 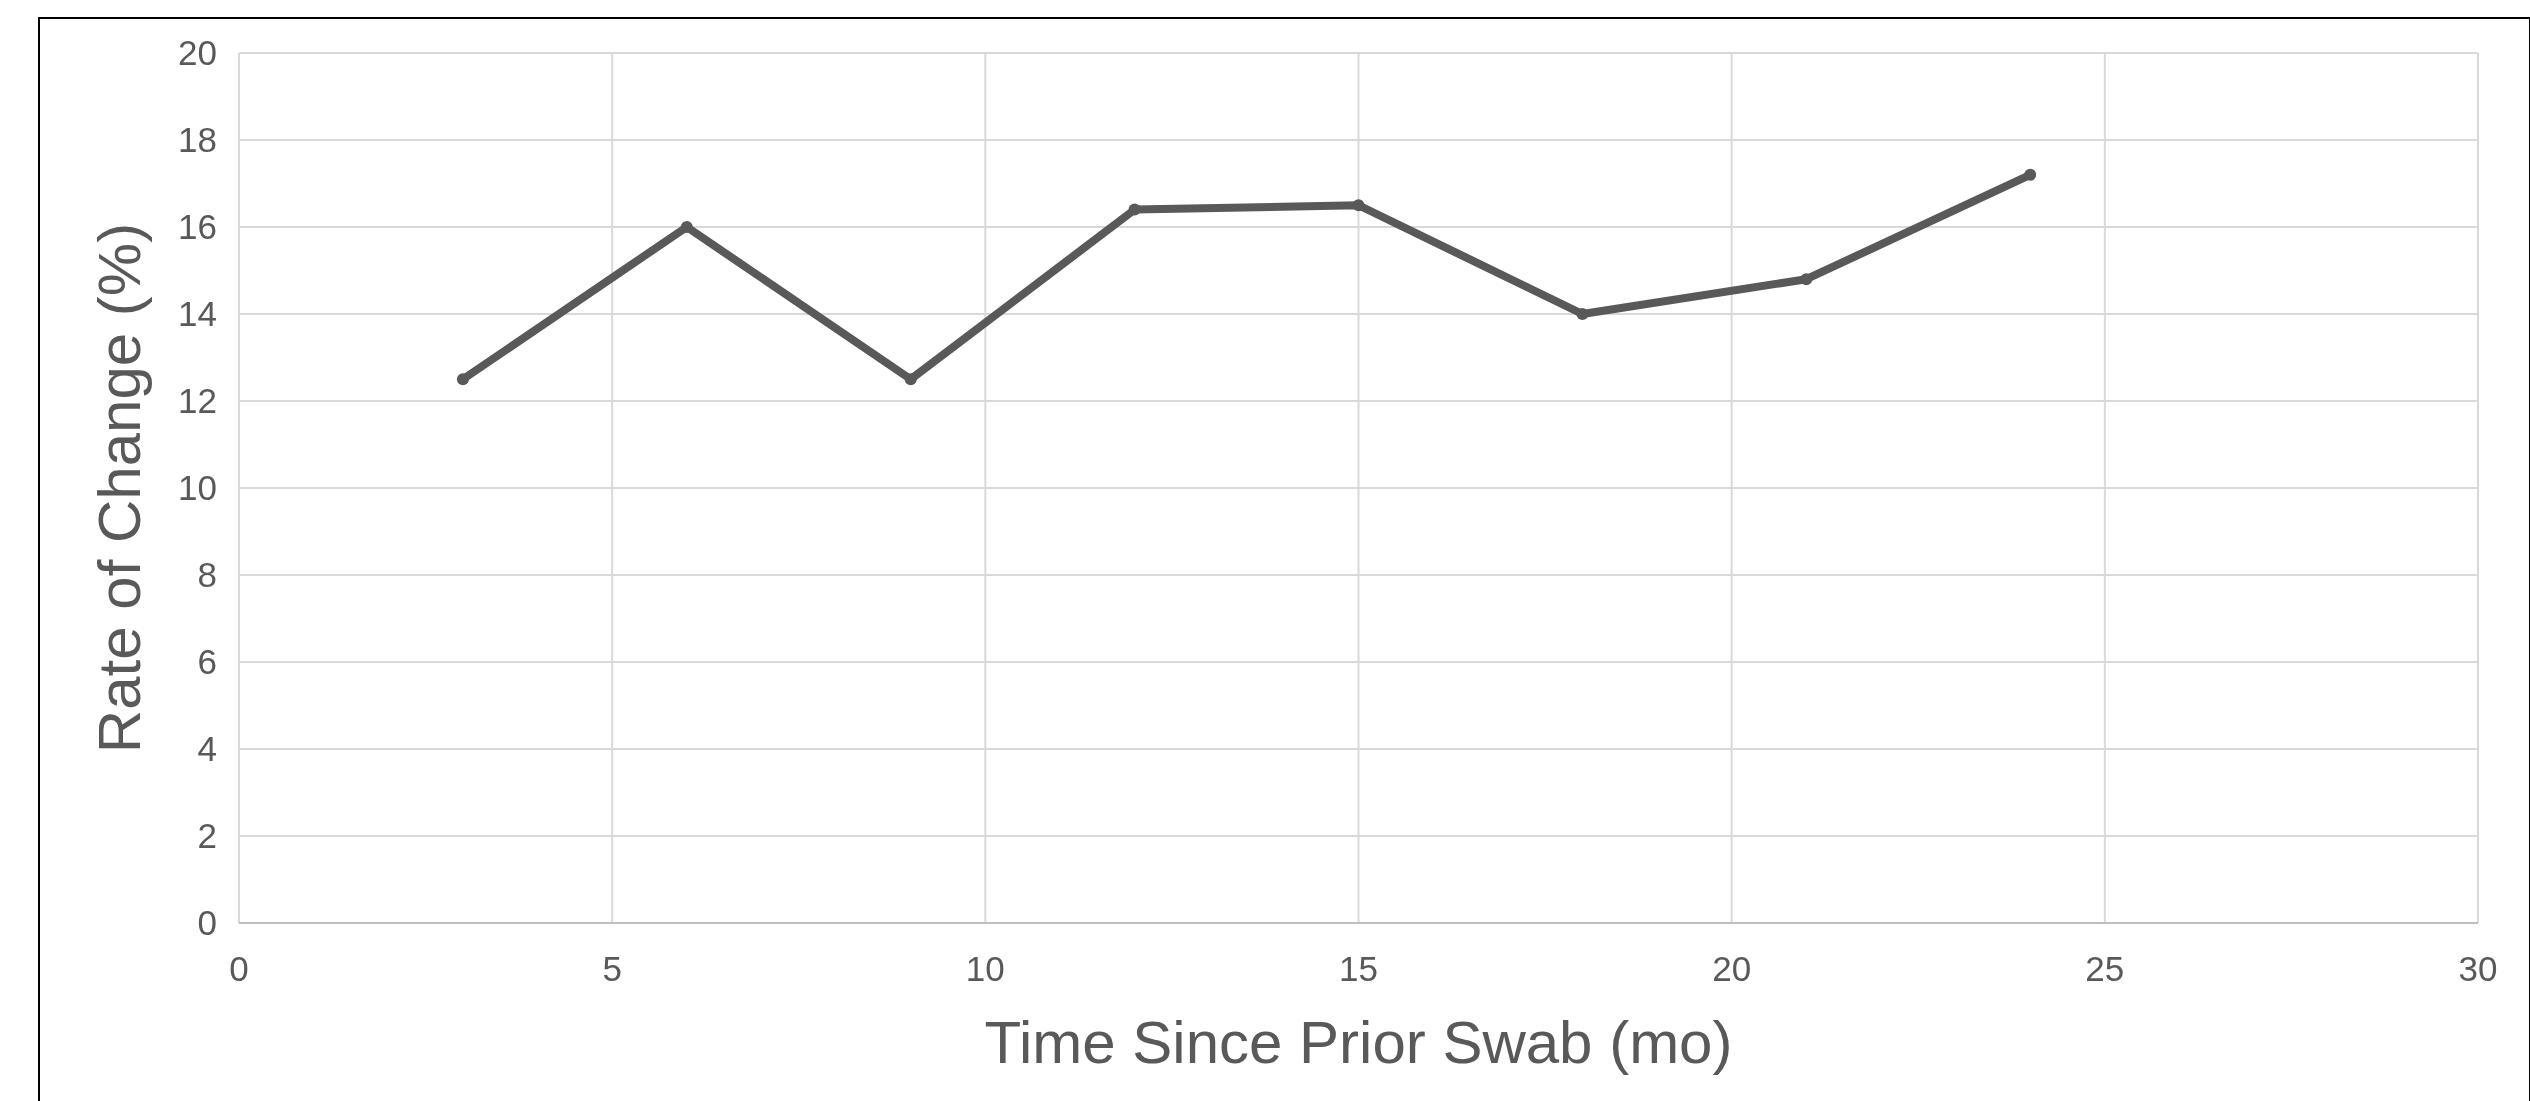 What do you see at coordinates (1358, 1042) in the screenshot?
I see `x-axis-title: Time Since Prior Swab (mo)` at bounding box center [1358, 1042].